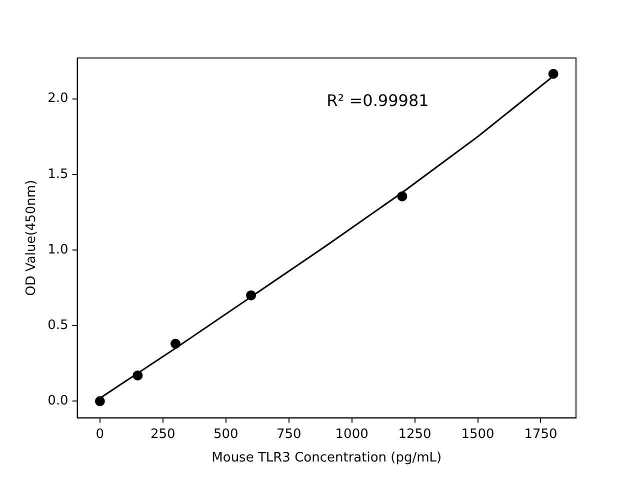 This screenshot has width=640, height=480. What do you see at coordinates (58, 401) in the screenshot?
I see `y-tick-label: 0.0` at bounding box center [58, 401].